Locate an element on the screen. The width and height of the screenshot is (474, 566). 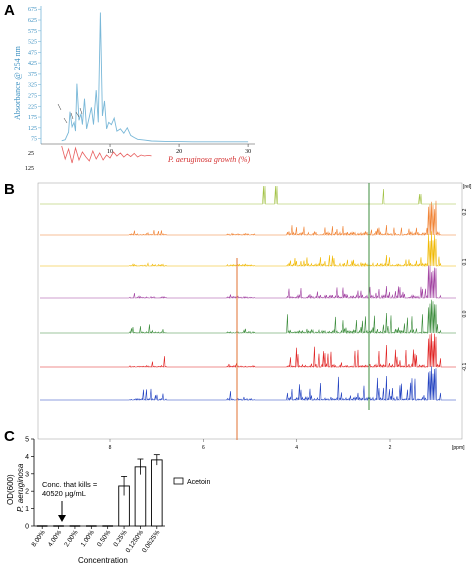
panel-a-x-ticks: 10 20 30 is located at coordinates (179, 149).